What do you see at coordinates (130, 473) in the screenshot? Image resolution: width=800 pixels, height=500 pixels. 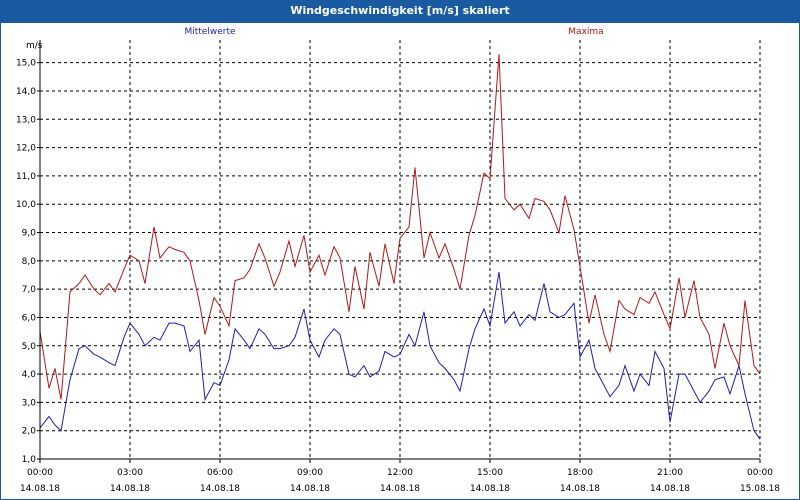 I see `x-tick-time-label: 03:00` at bounding box center [130, 473].